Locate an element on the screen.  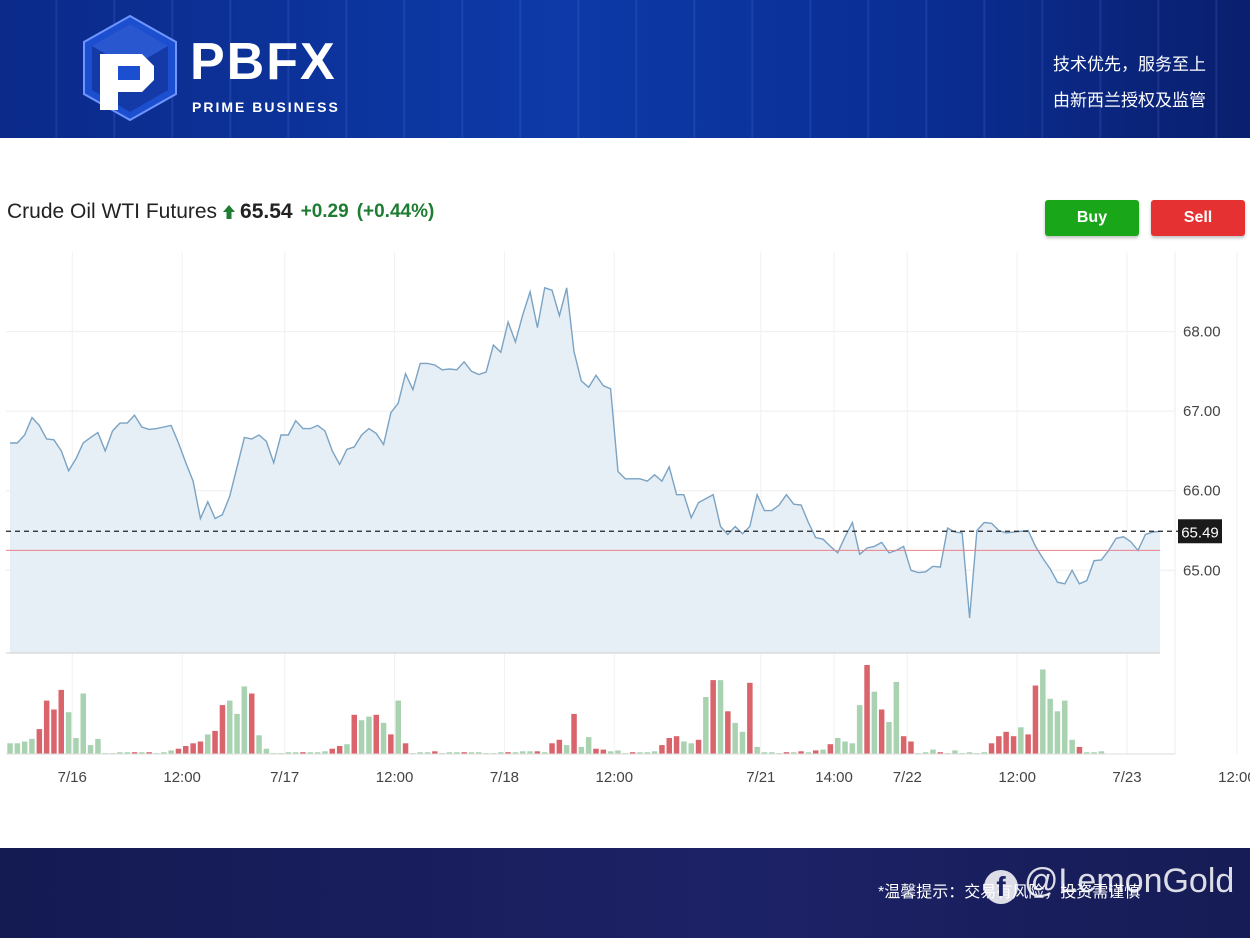
last-price-label: 65.49 is located at coordinates (1200, 532).